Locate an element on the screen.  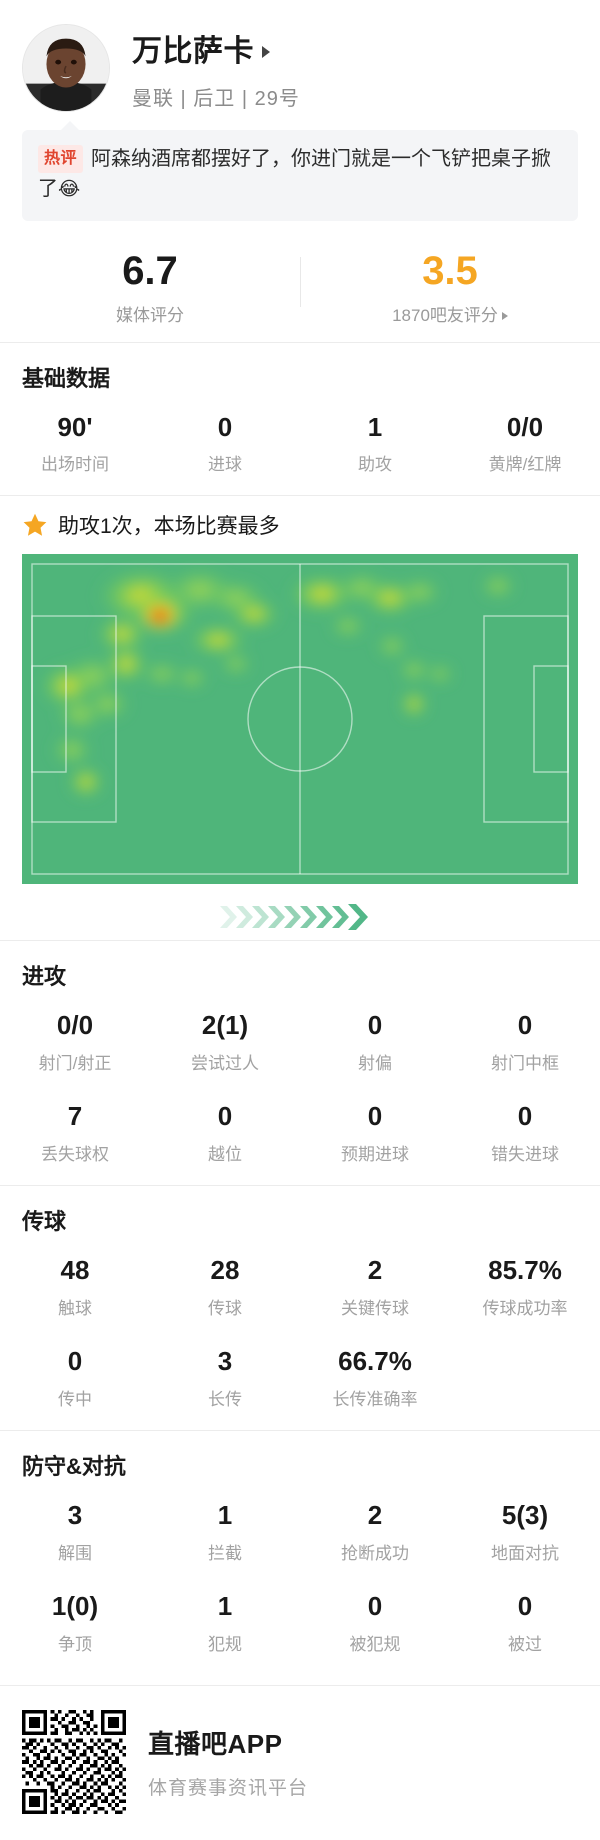
stat-cell: 0 被犯规 is located at coordinates (375, 1623).